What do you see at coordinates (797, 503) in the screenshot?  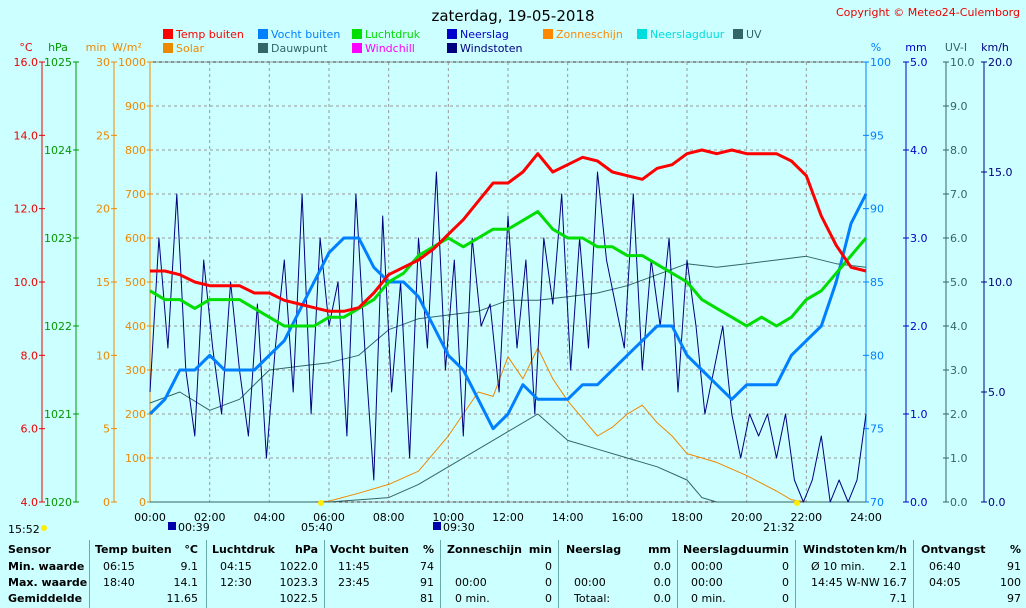 I see `sunset-icon` at bounding box center [797, 503].